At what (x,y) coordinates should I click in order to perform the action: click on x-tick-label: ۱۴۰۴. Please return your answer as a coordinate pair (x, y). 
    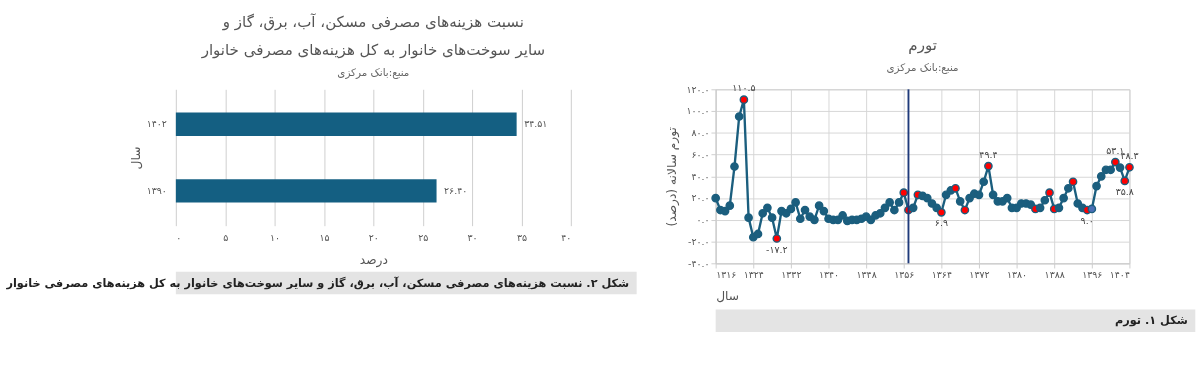
    Looking at the image, I should click on (1119, 274).